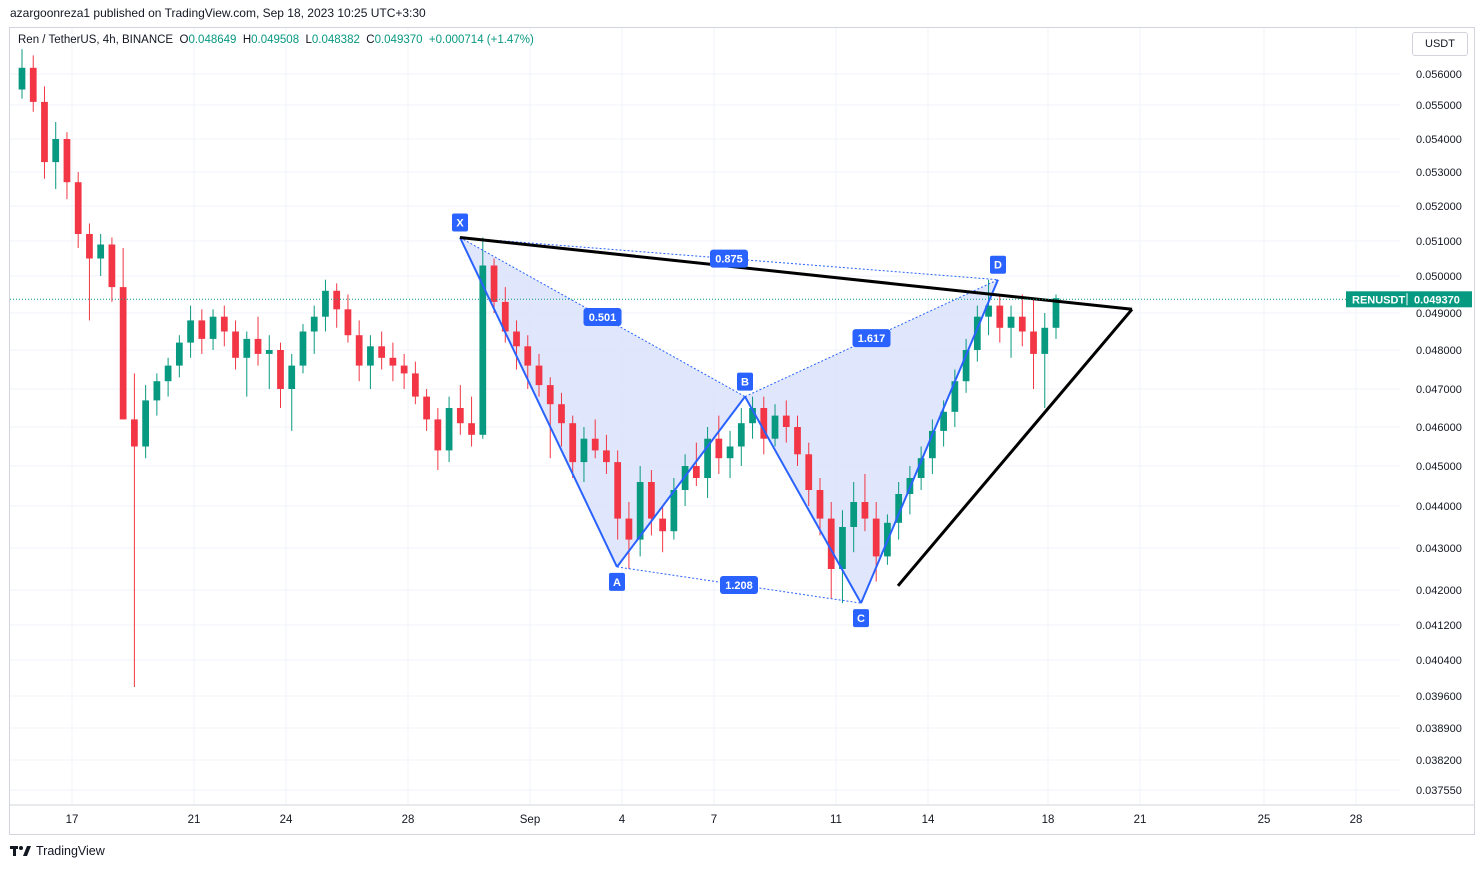 The width and height of the screenshot is (1484, 869). Describe the element at coordinates (335, 40) in the screenshot. I see `low-value: 0.048382` at that location.